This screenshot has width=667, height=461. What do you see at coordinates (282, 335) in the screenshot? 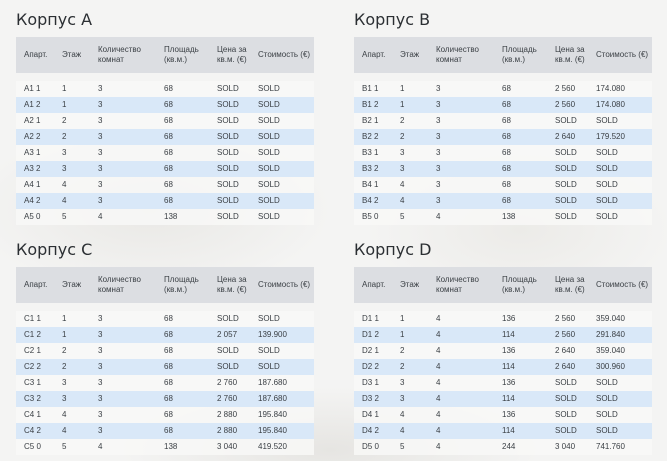
I see `cost-cell: 139.900` at bounding box center [282, 335].